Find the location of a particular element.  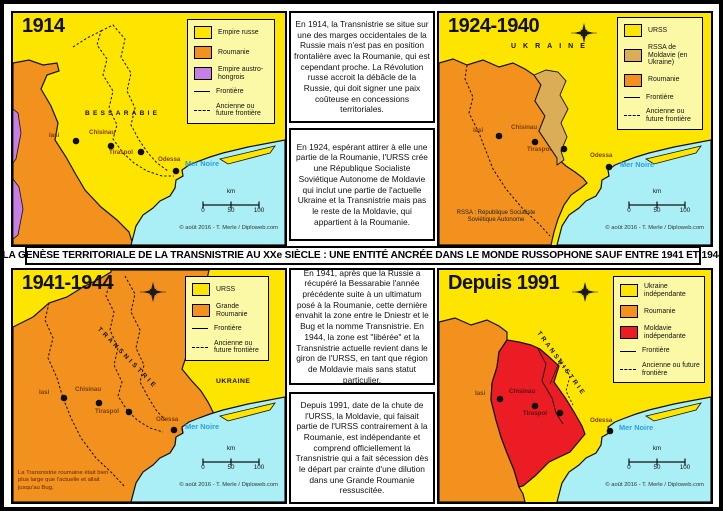

swatch-empire-russe is located at coordinates (203, 32).